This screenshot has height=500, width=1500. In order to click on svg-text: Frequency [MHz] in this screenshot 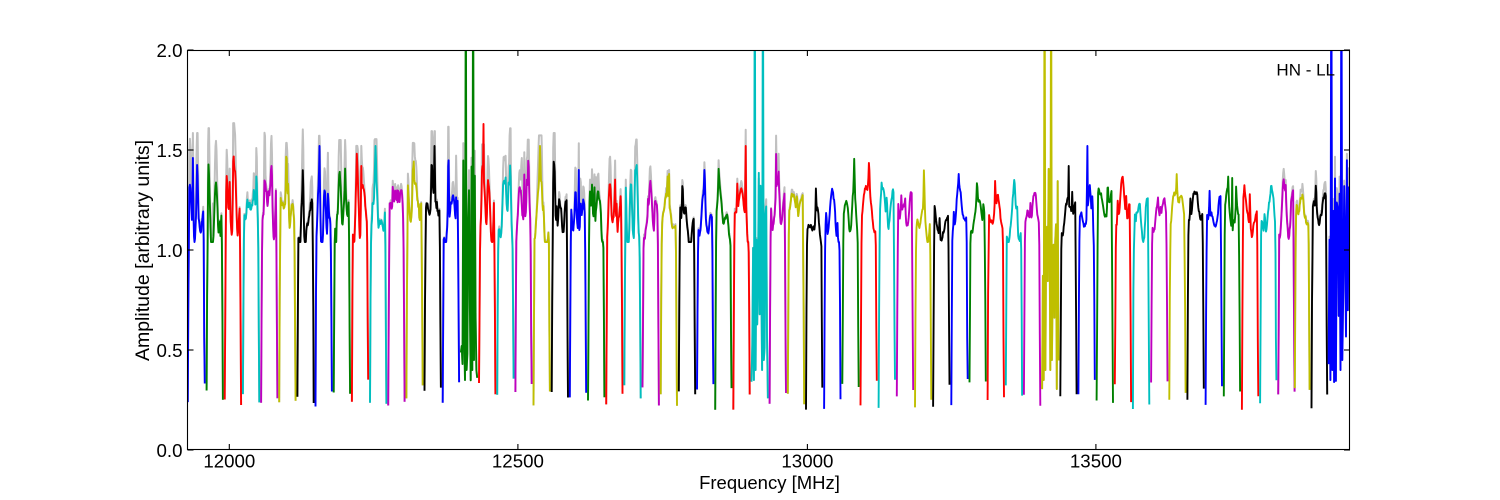, I will do `click(769, 482)`.